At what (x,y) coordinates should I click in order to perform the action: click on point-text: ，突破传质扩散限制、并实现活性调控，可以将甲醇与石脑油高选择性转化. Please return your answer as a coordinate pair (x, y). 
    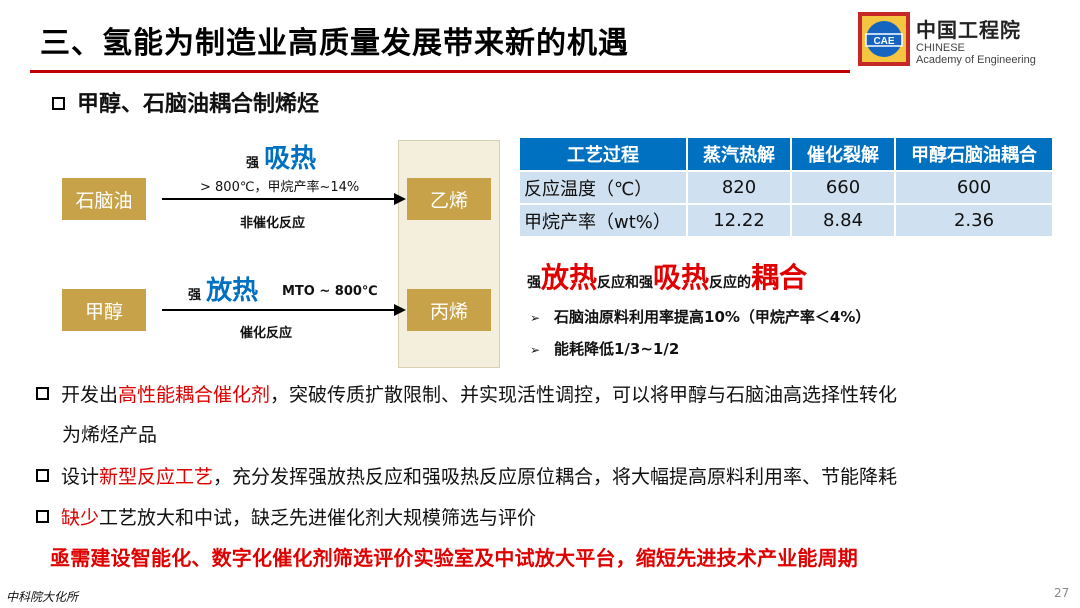
    Looking at the image, I should click on (584, 395).